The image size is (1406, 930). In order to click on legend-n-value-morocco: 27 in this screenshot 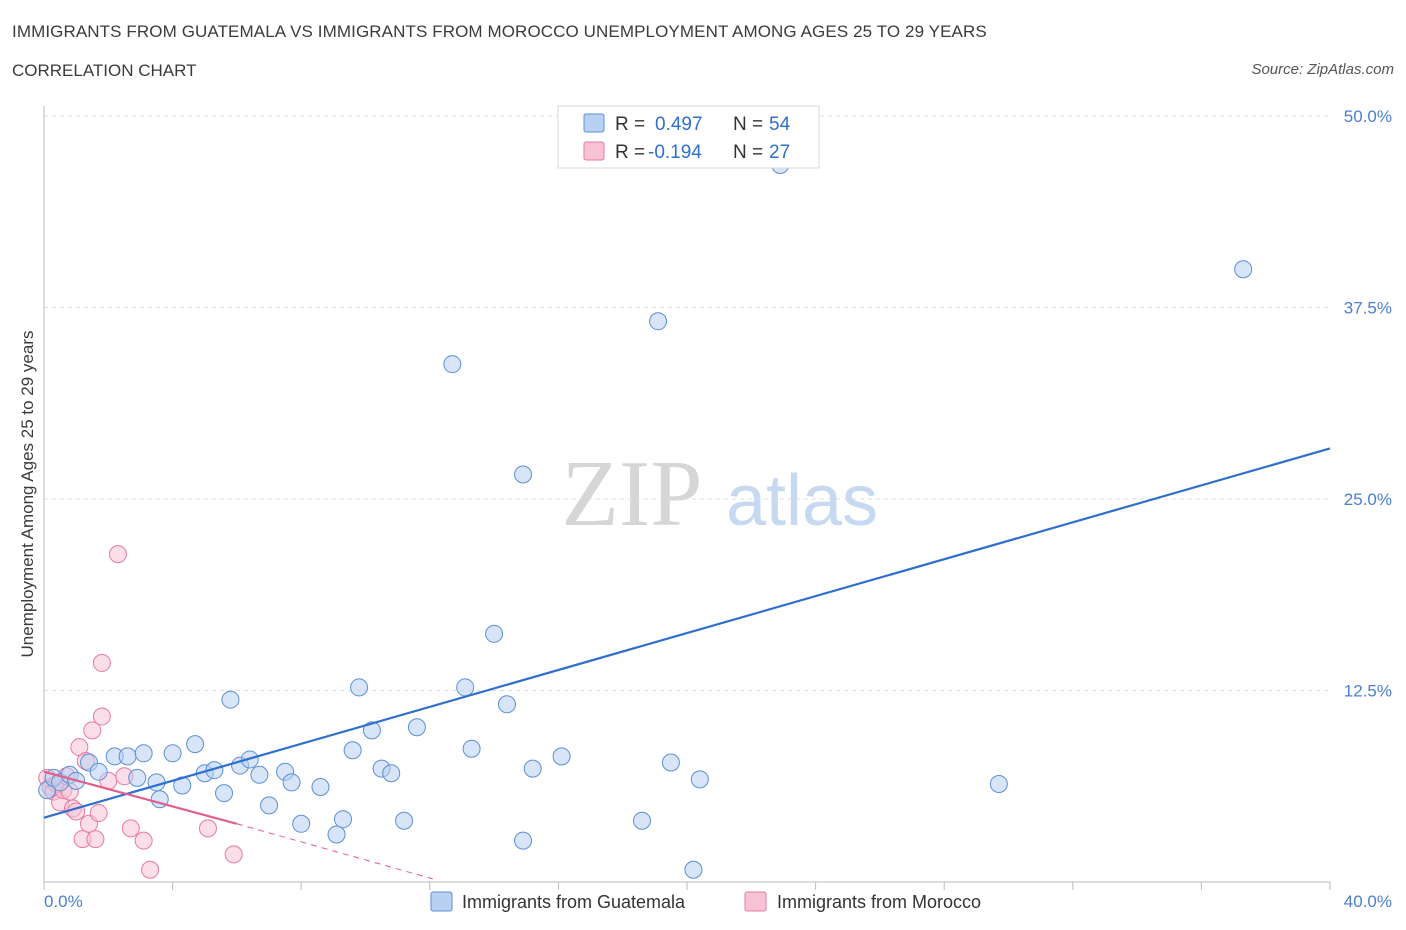, I will do `click(779, 152)`.